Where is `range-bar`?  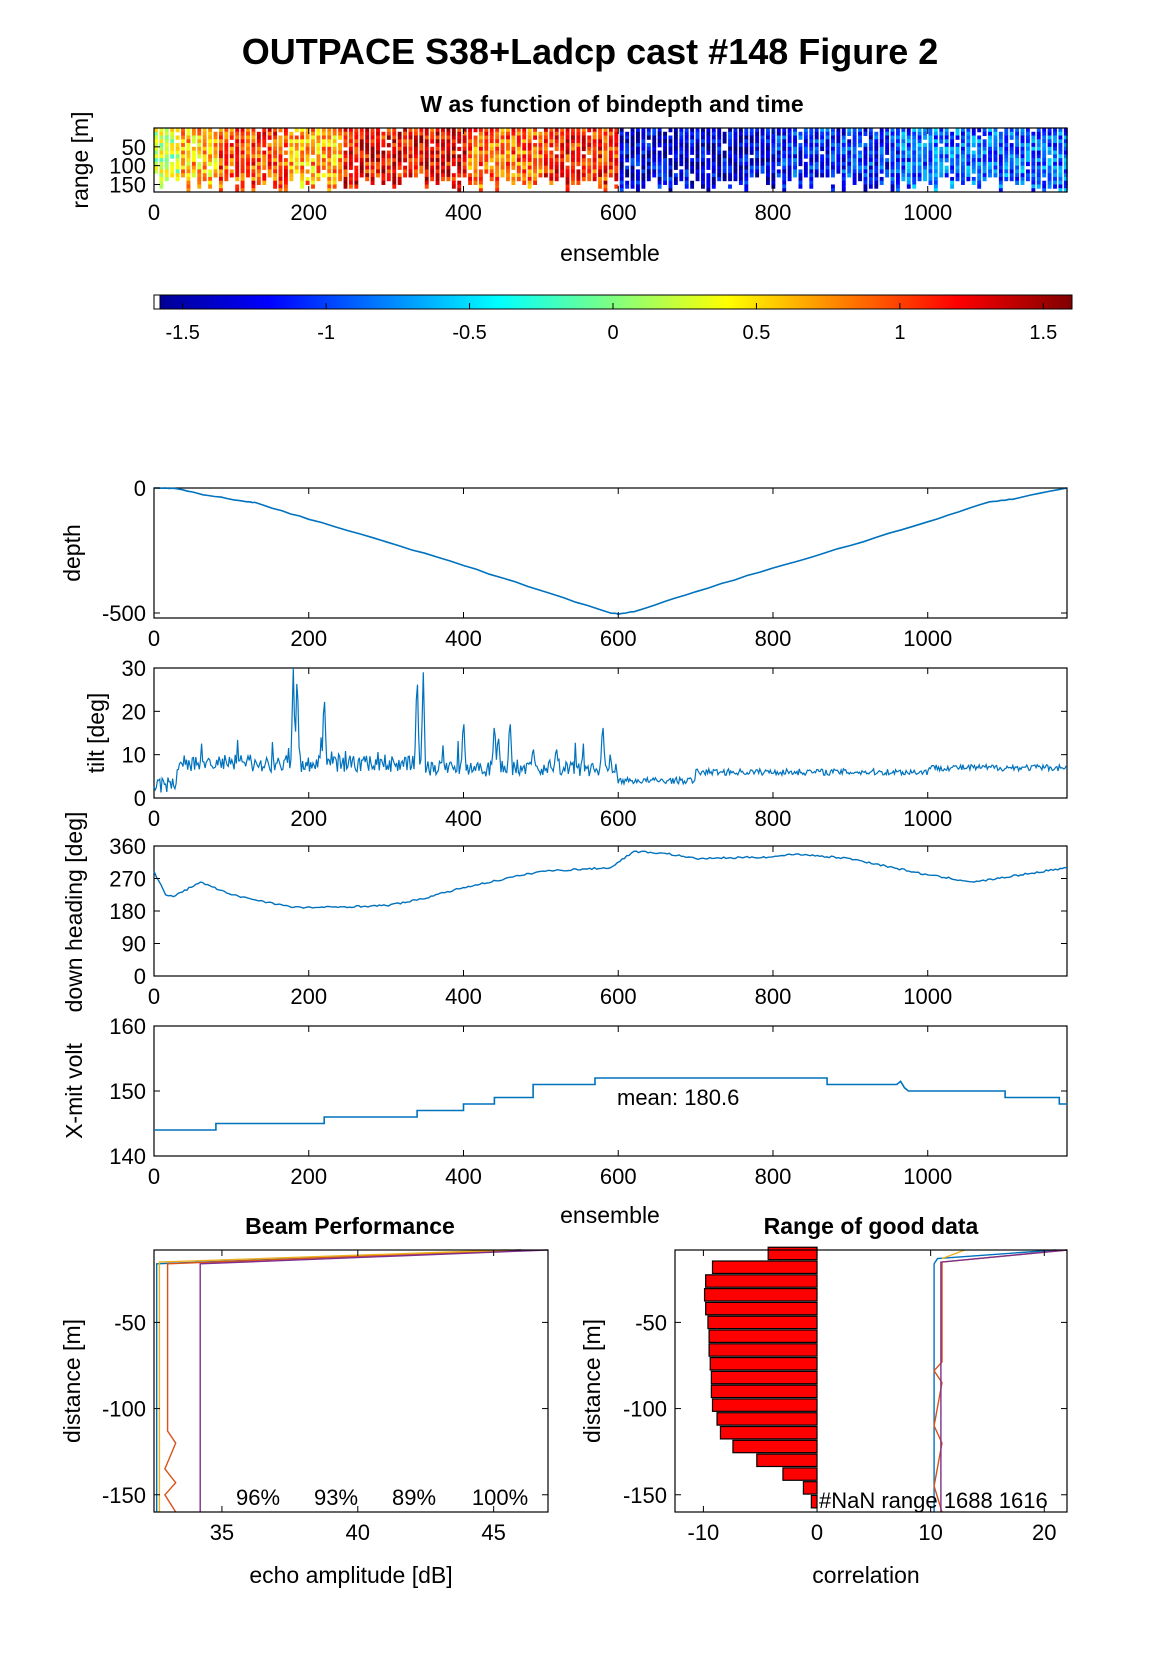
range-bar is located at coordinates (810, 1488).